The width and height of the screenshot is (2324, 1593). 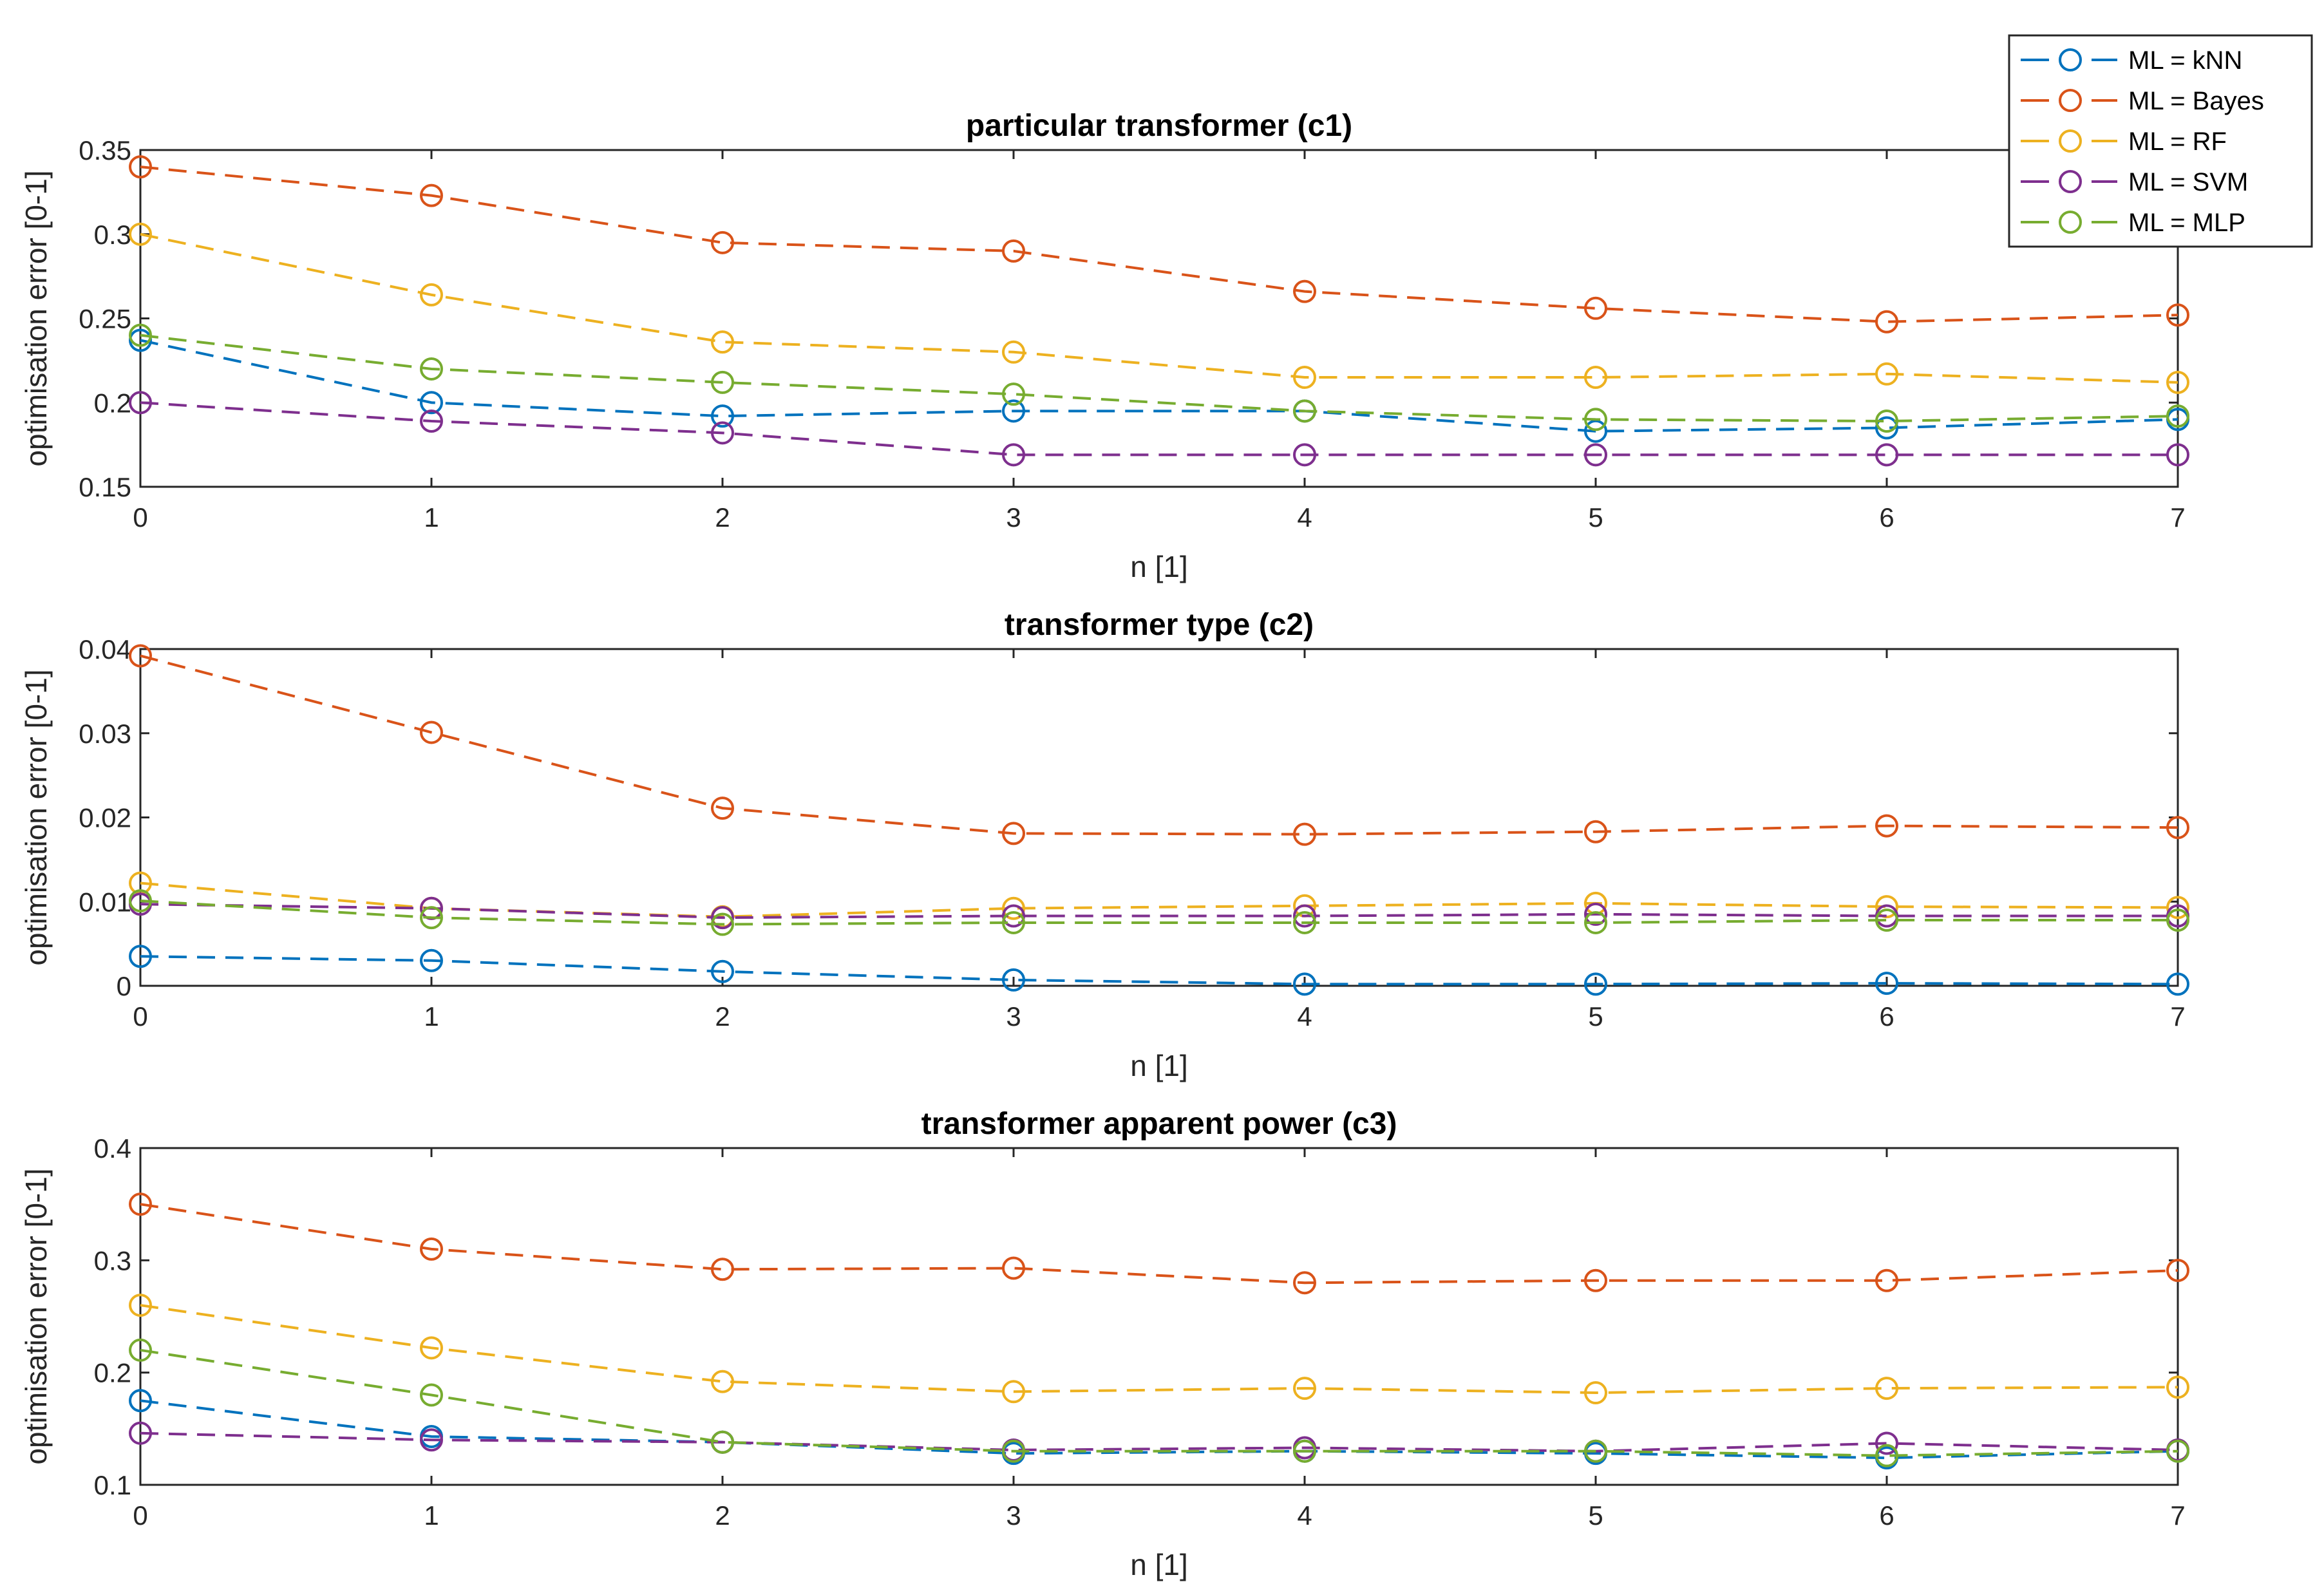 I want to click on panel-title: particular transformer (c1), so click(x=1159, y=126).